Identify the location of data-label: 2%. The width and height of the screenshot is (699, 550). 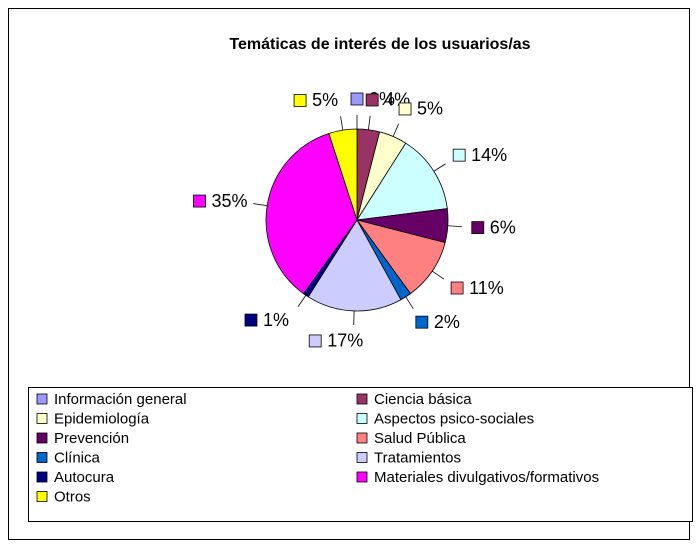
(447, 322).